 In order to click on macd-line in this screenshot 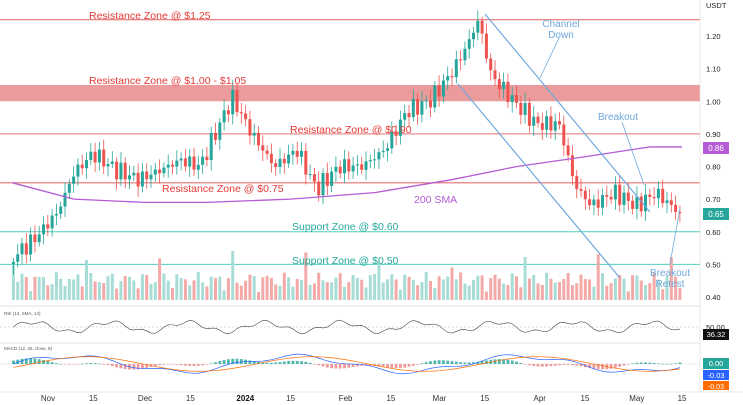, I will do `click(347, 364)`.